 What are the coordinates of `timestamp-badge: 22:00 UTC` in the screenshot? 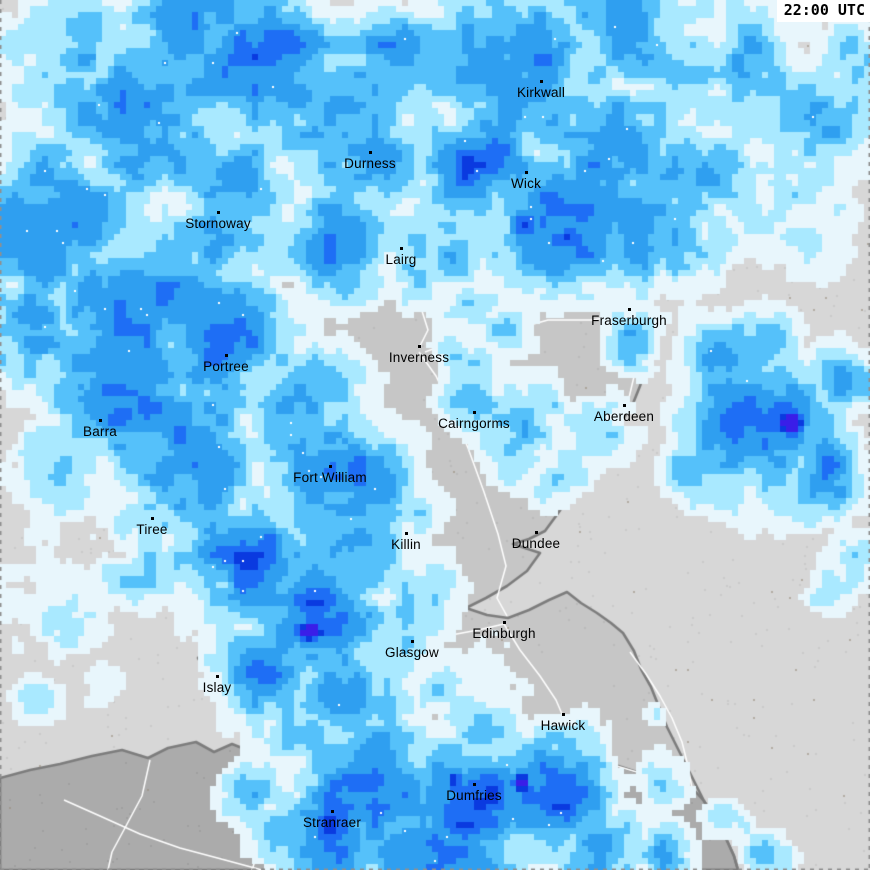 It's located at (823, 11).